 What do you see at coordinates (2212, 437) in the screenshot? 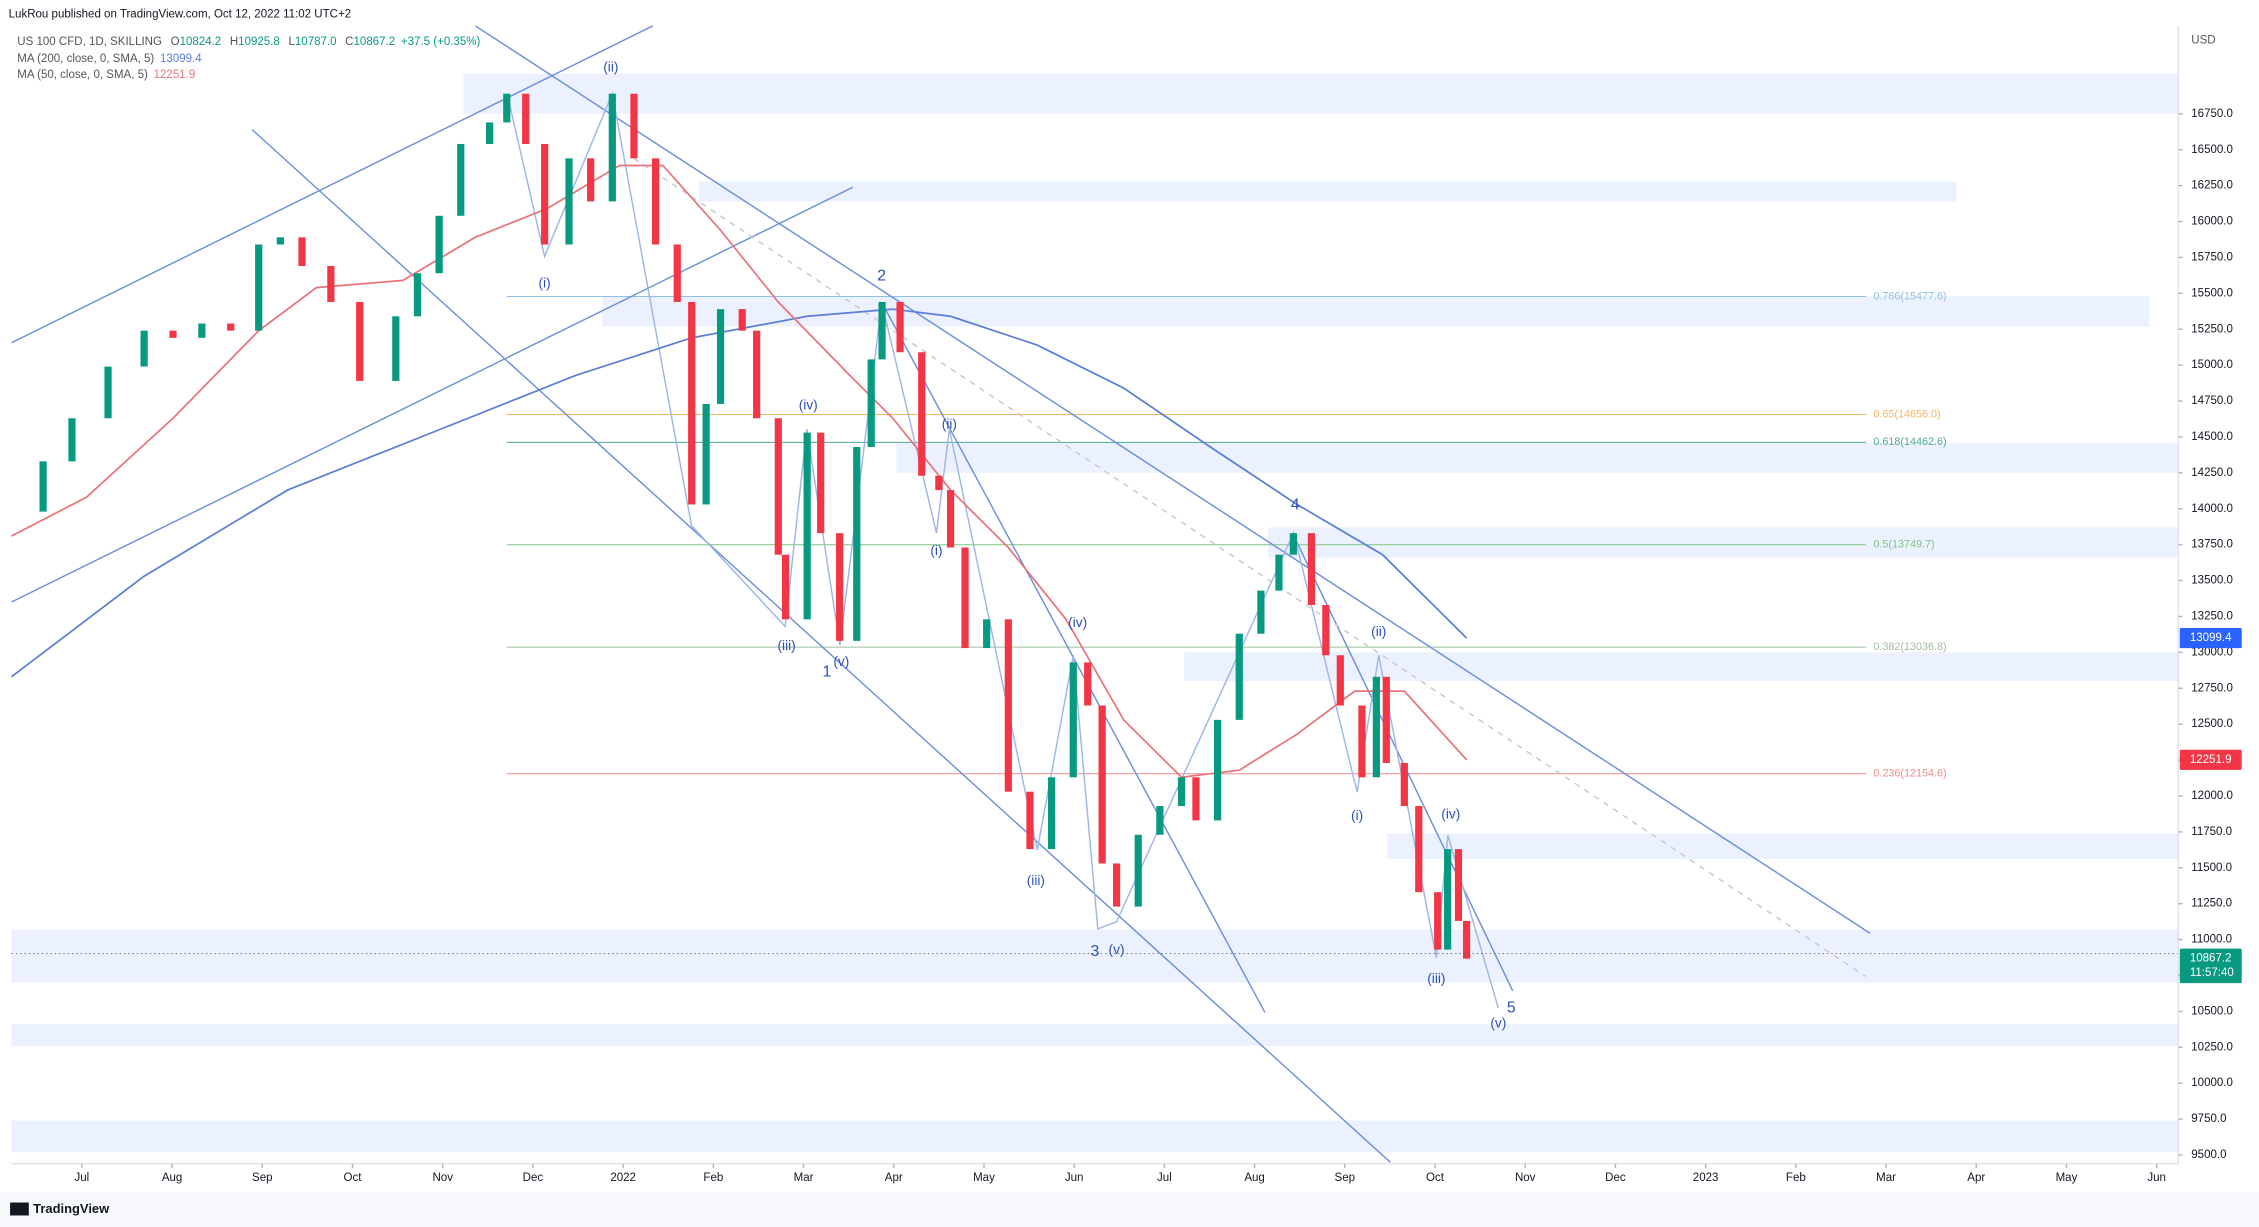
I see `y-tick-label: 14500.0` at bounding box center [2212, 437].